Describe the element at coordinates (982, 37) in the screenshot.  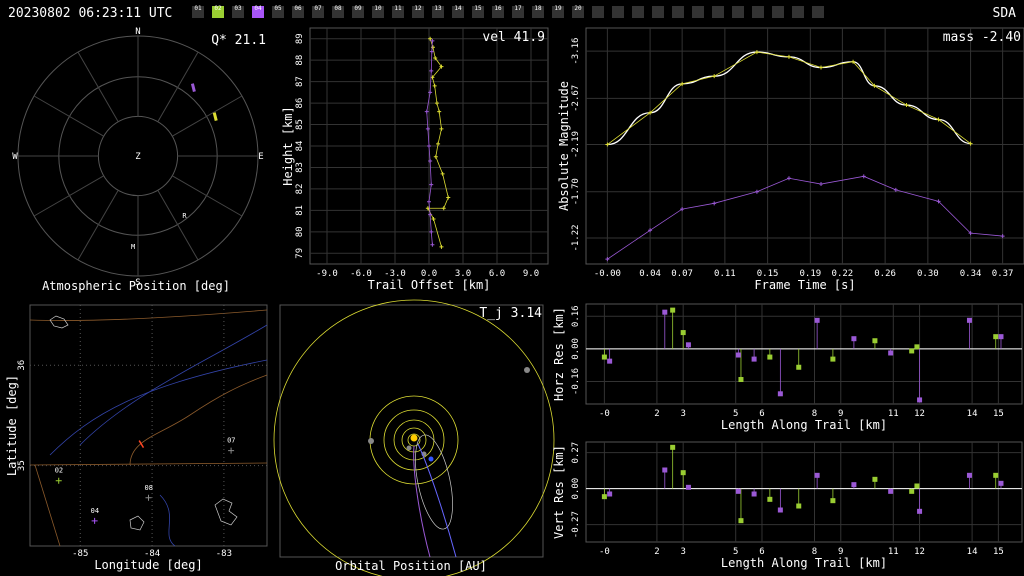
I see `plot-annotation: mass -2.40` at that location.